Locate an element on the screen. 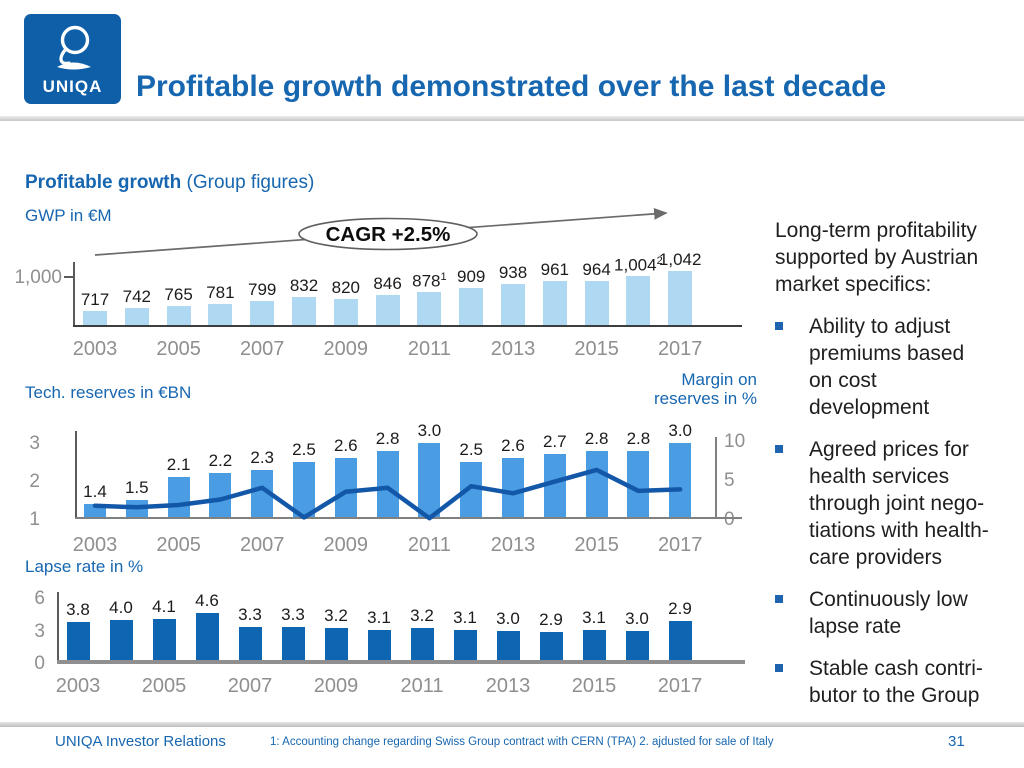 The image size is (1024, 768). margin-axis-title: Margin on reserves in % is located at coordinates (705, 389).